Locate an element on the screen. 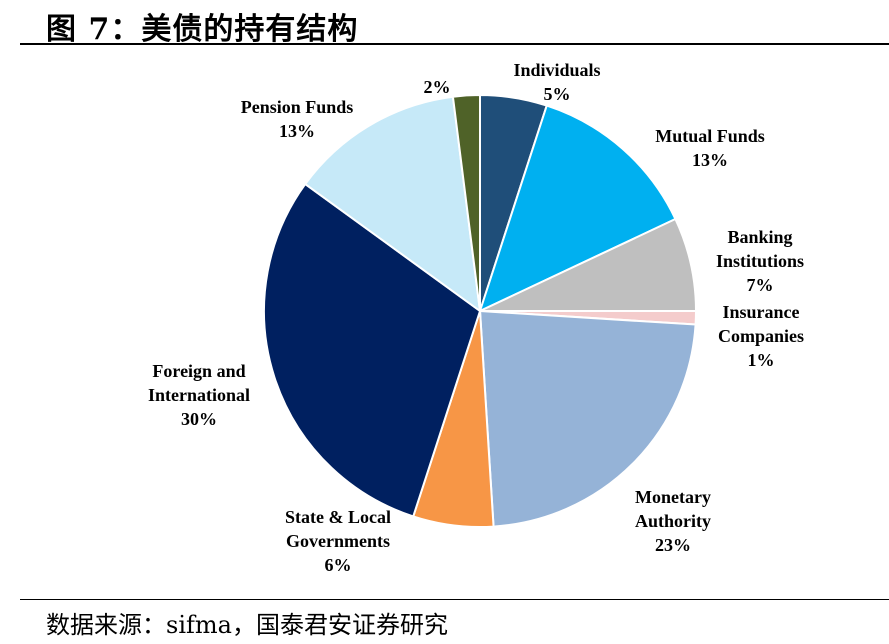  slice-label-line: Monetary is located at coordinates (673, 497).